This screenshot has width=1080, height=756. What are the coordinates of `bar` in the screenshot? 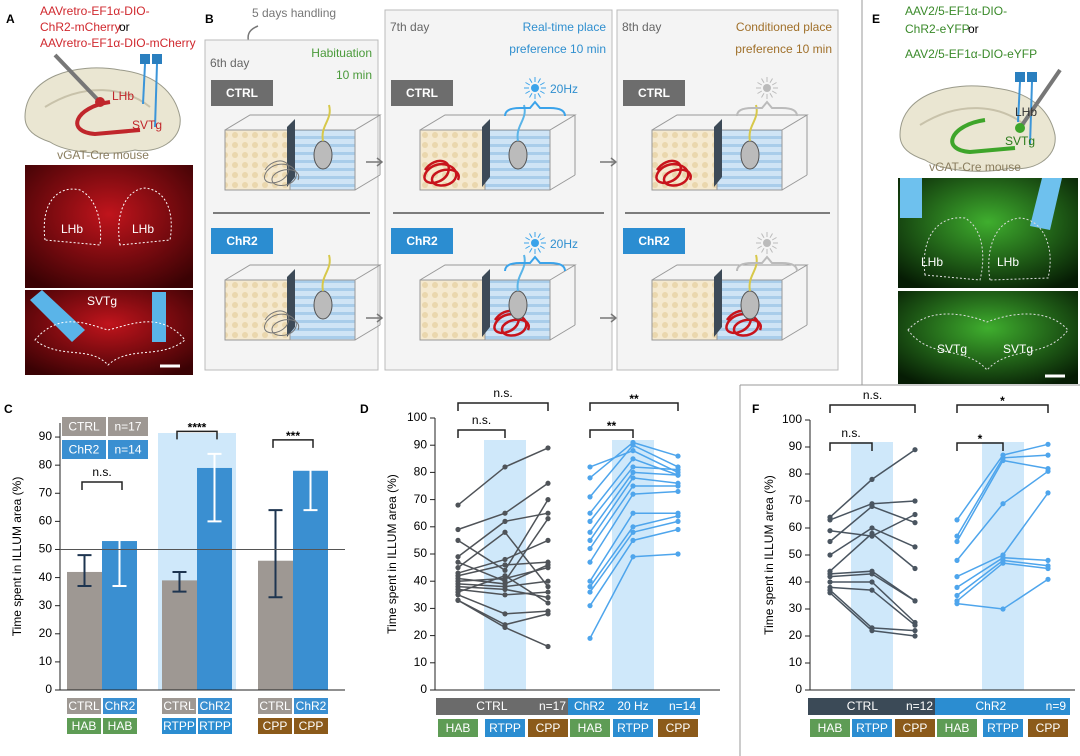 It's located at (84, 630).